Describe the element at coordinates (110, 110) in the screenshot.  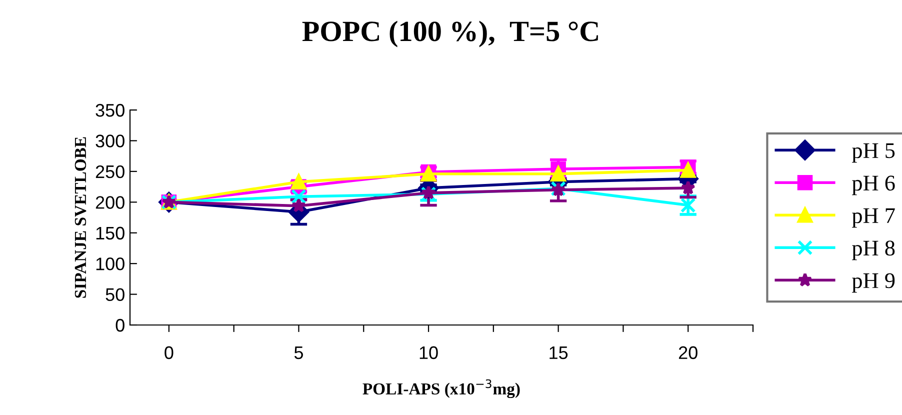
I see `y-tick-label: 350` at that location.